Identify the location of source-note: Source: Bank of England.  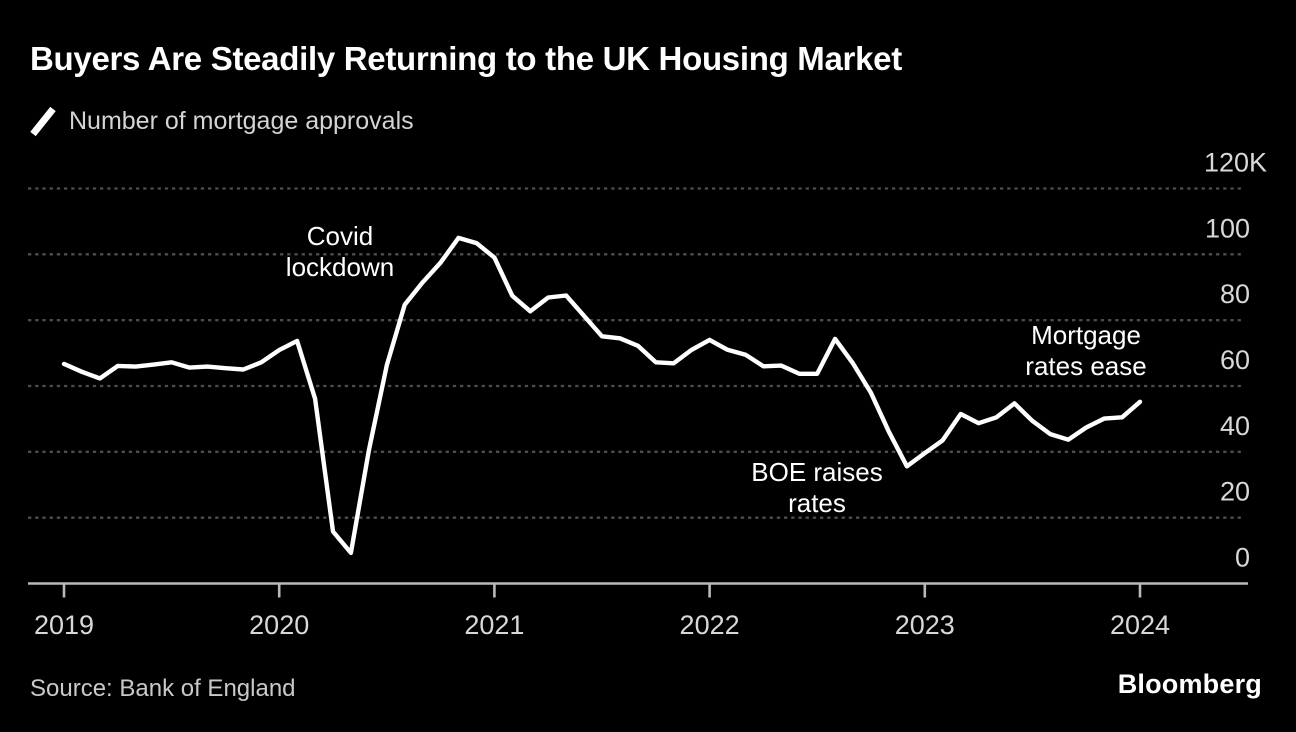
(163, 688).